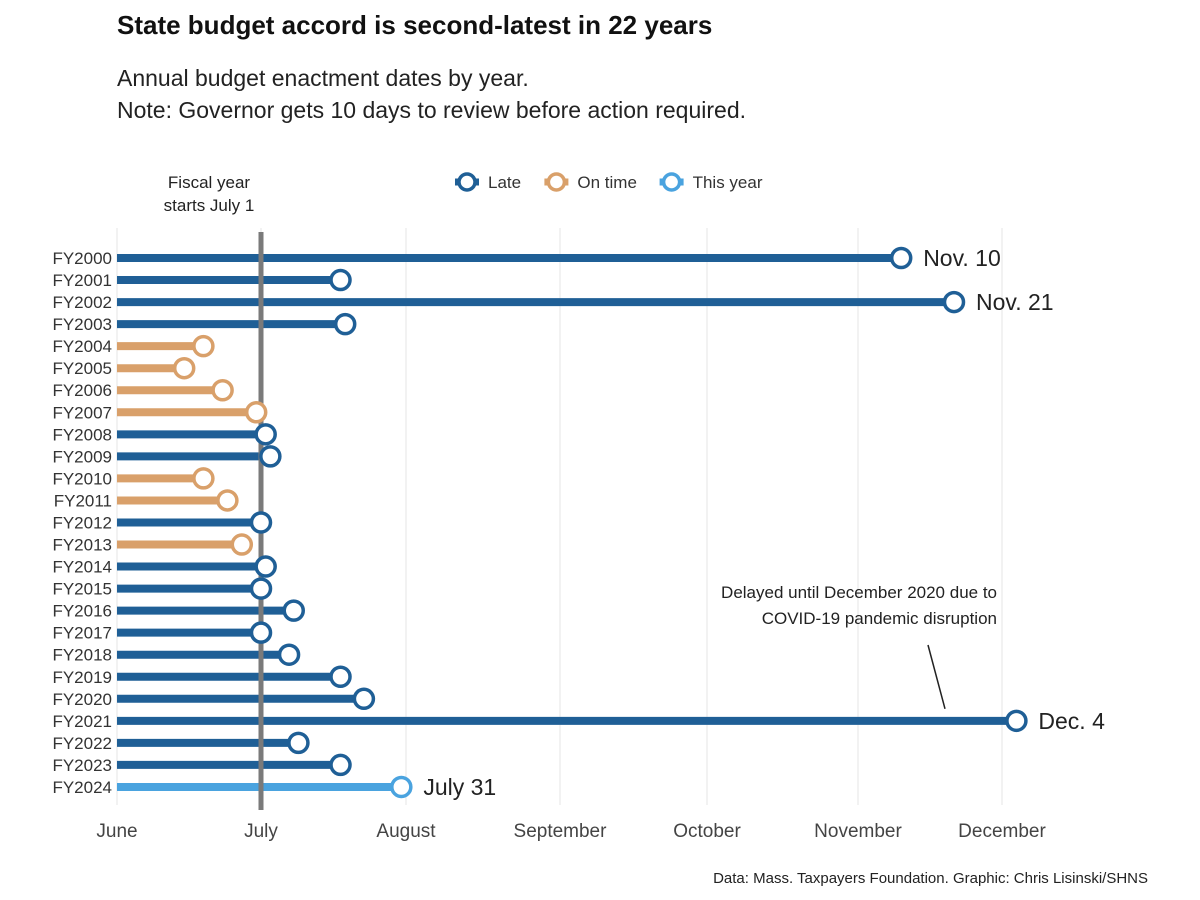  What do you see at coordinates (82, 346) in the screenshot?
I see `y-tick-label: FY2004` at bounding box center [82, 346].